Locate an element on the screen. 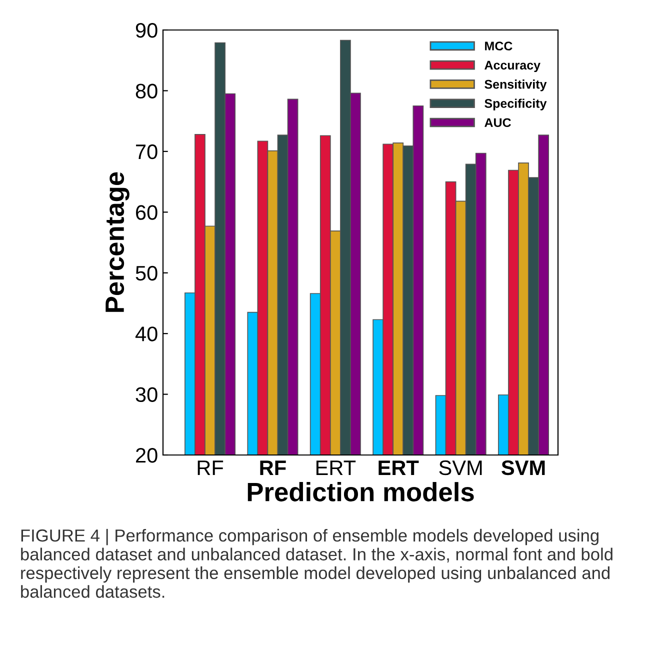  legend-label: Accuracy is located at coordinates (512, 66).